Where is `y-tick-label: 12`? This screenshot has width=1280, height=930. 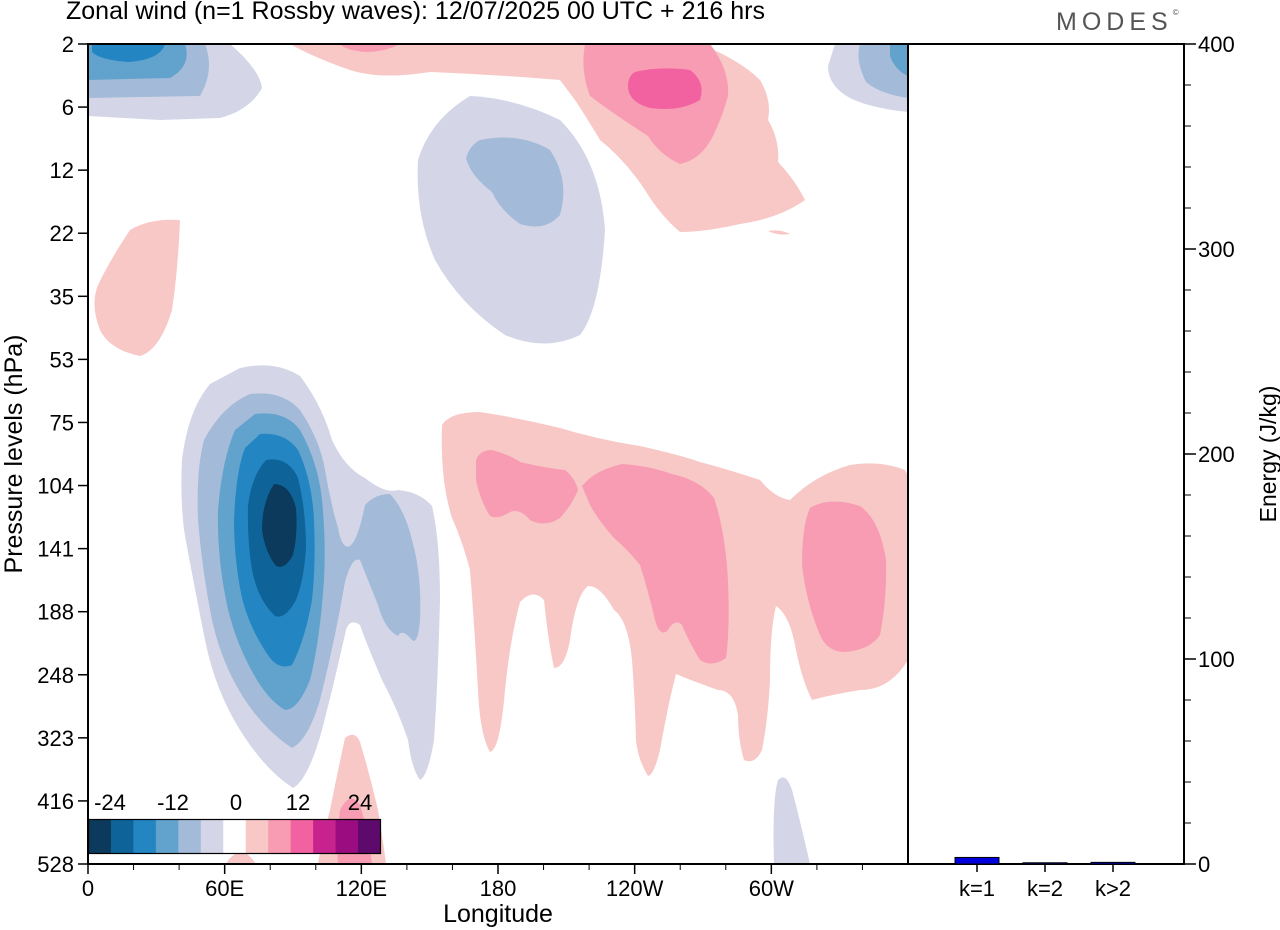
y-tick-label: 12 is located at coordinates (62, 170).